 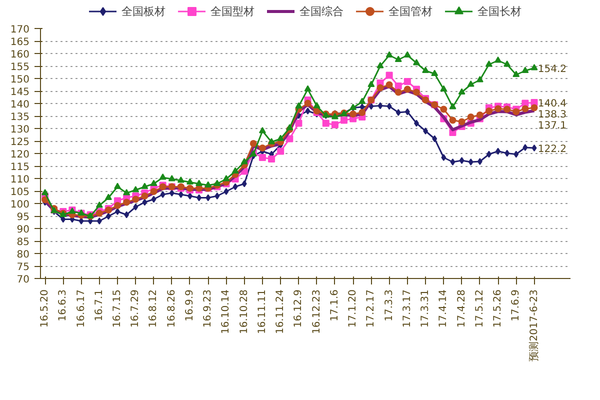 What do you see at coordinates (334, 305) in the screenshot?
I see `x-tick-label: 17.1.6` at bounding box center [334, 305].